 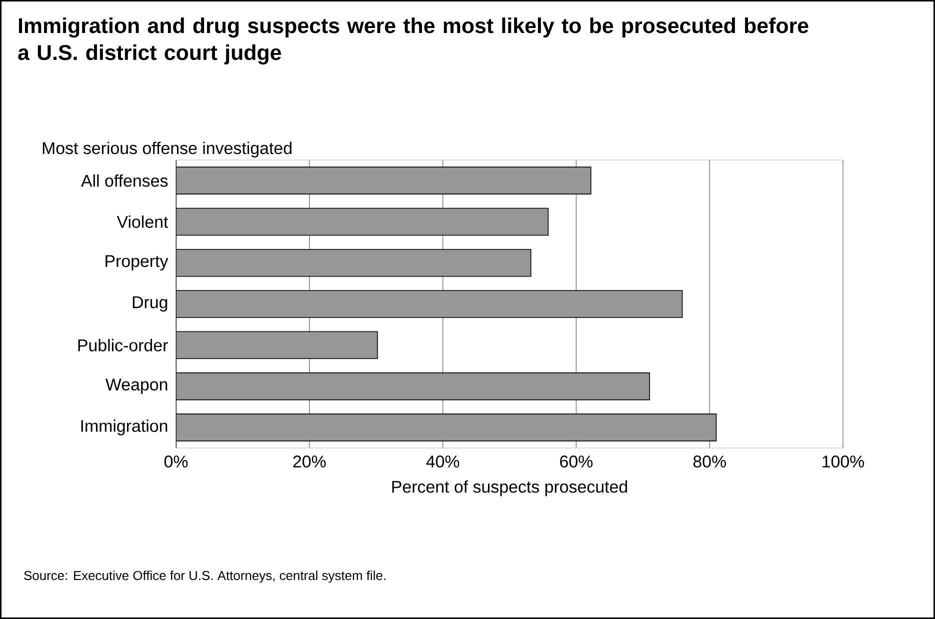 What do you see at coordinates (510, 488) in the screenshot?
I see `x-axis-title: Percent of suspects prosecuted` at bounding box center [510, 488].